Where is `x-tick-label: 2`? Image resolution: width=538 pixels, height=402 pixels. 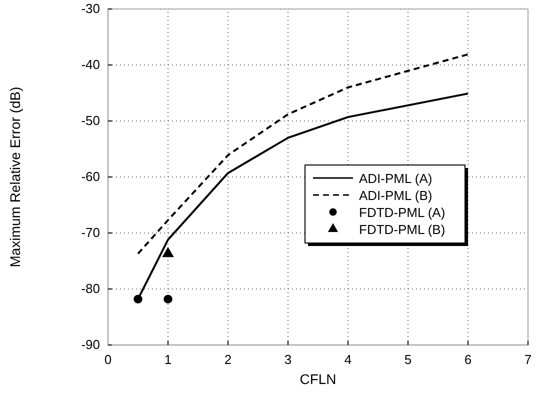
x-tick-label: 2 is located at coordinates (228, 360).